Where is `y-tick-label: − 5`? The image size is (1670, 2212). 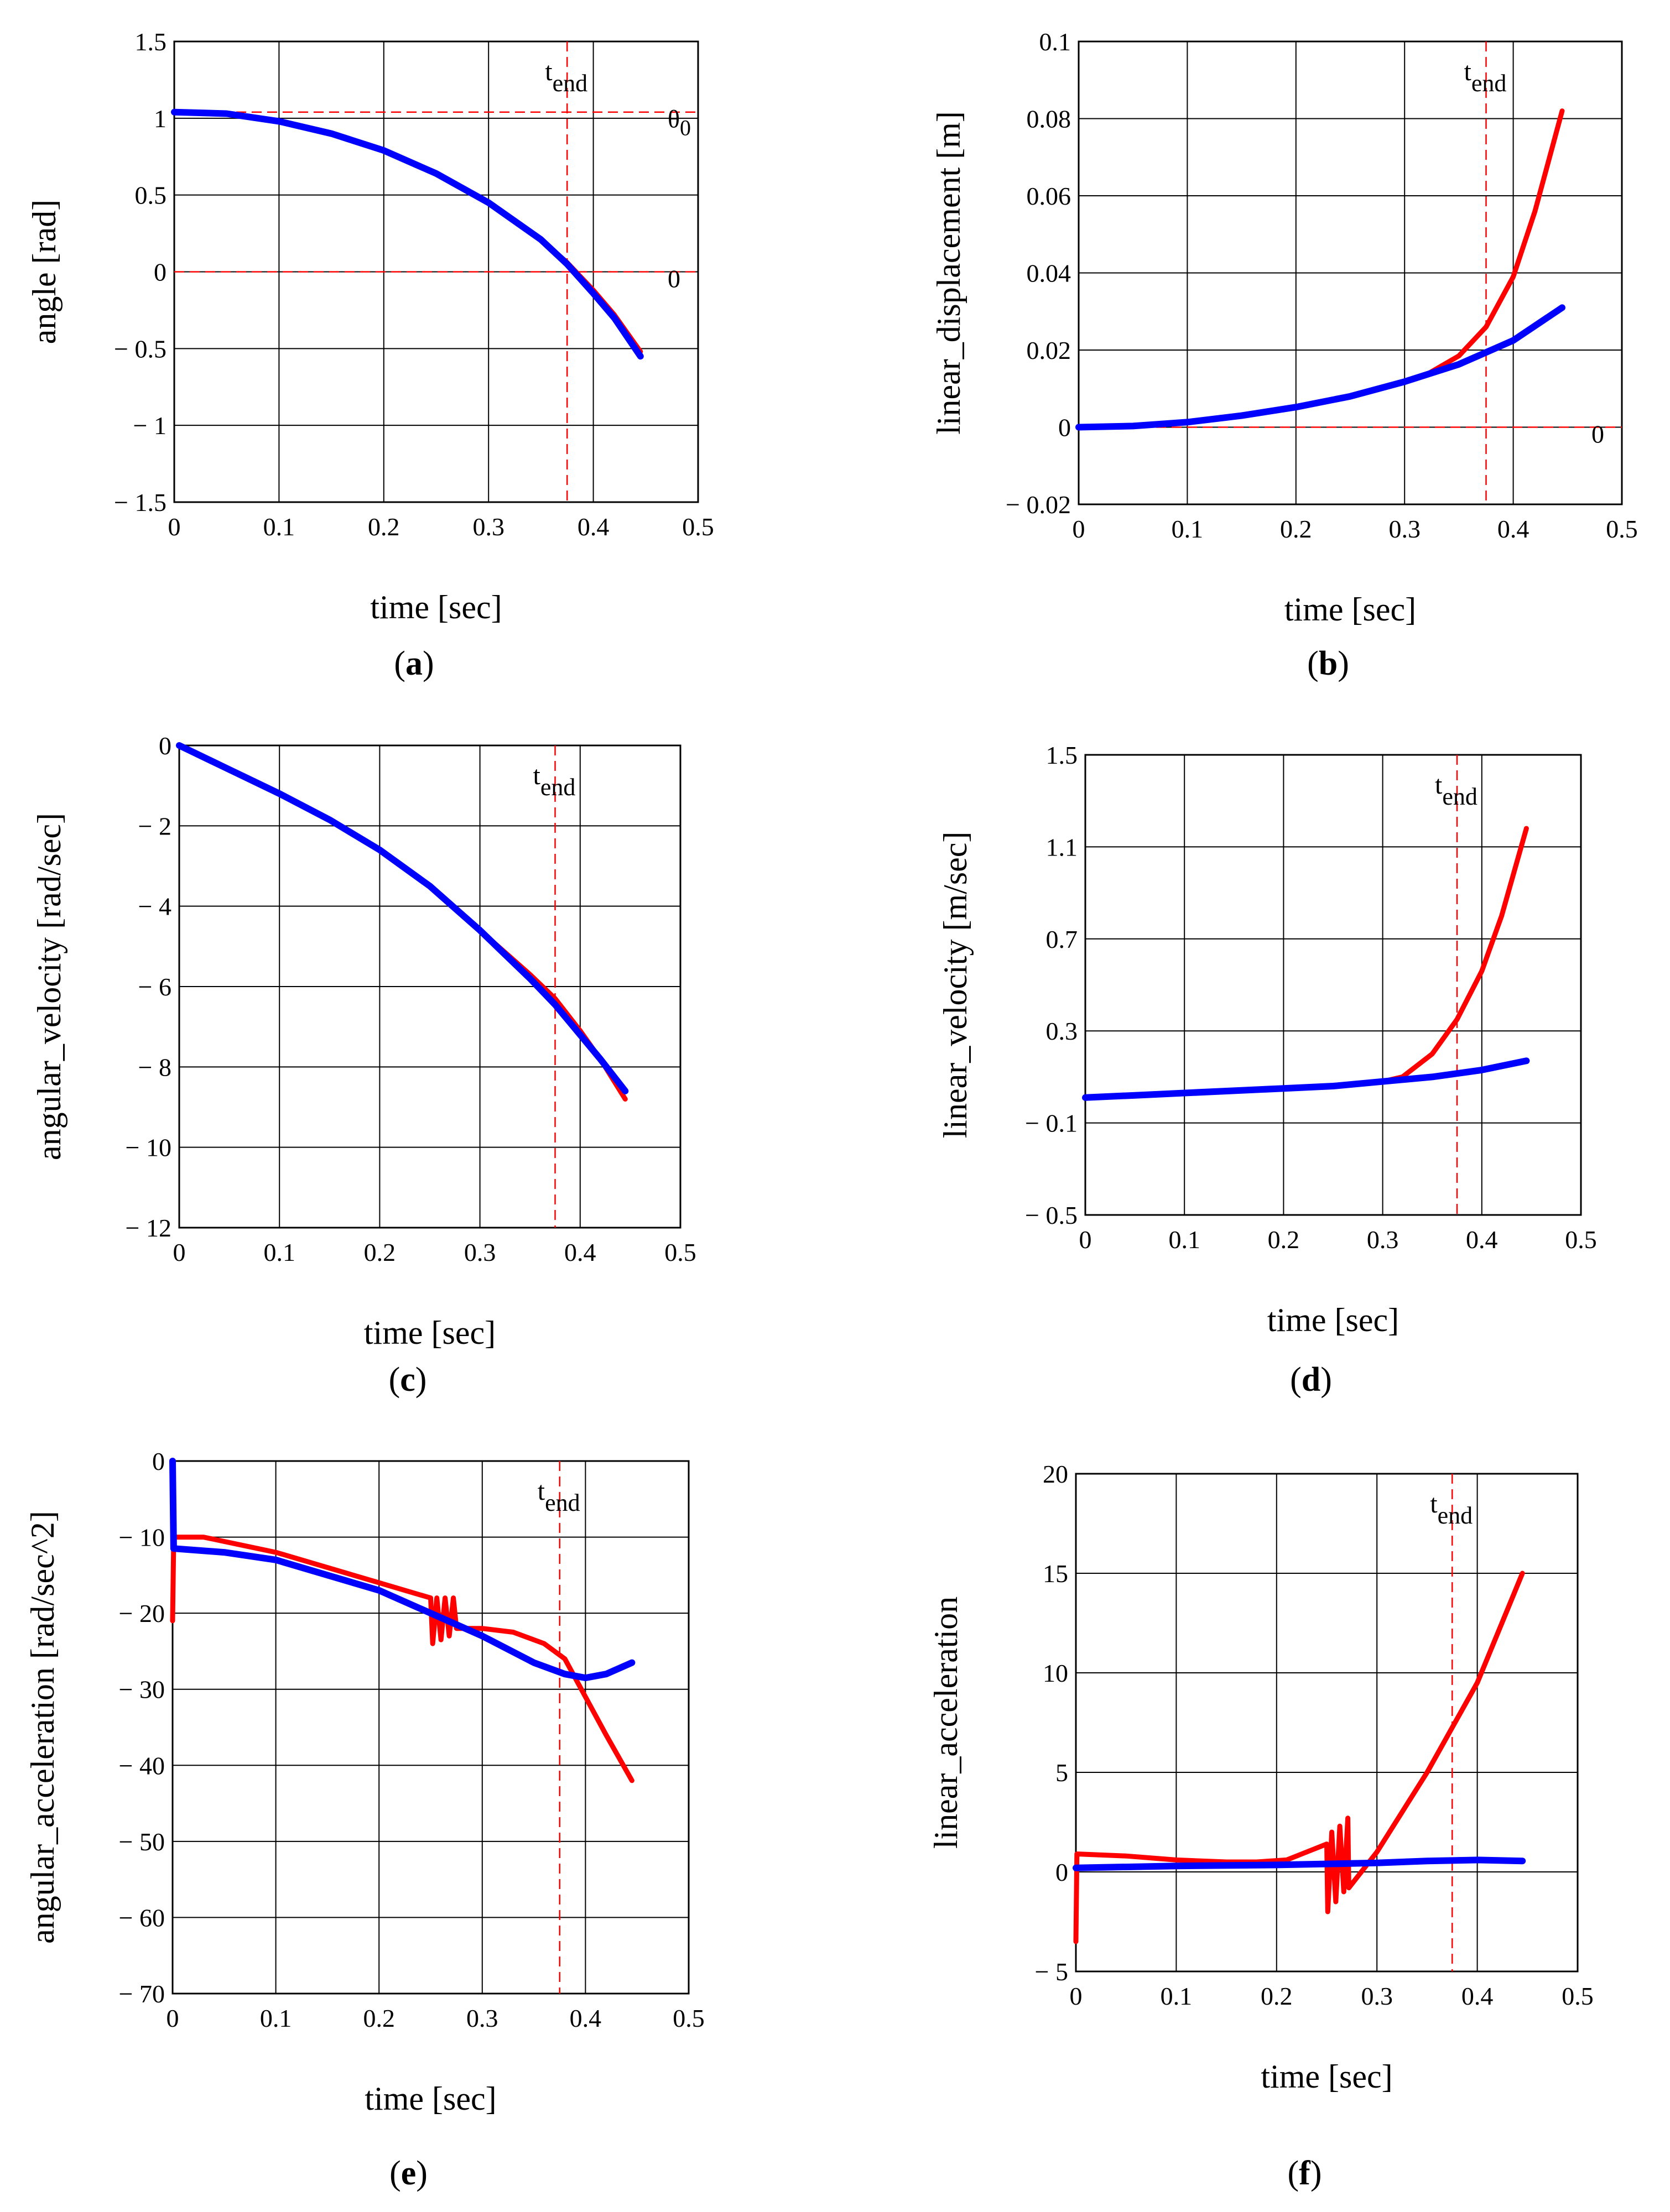
y-tick-label: − 5 is located at coordinates (1051, 1972).